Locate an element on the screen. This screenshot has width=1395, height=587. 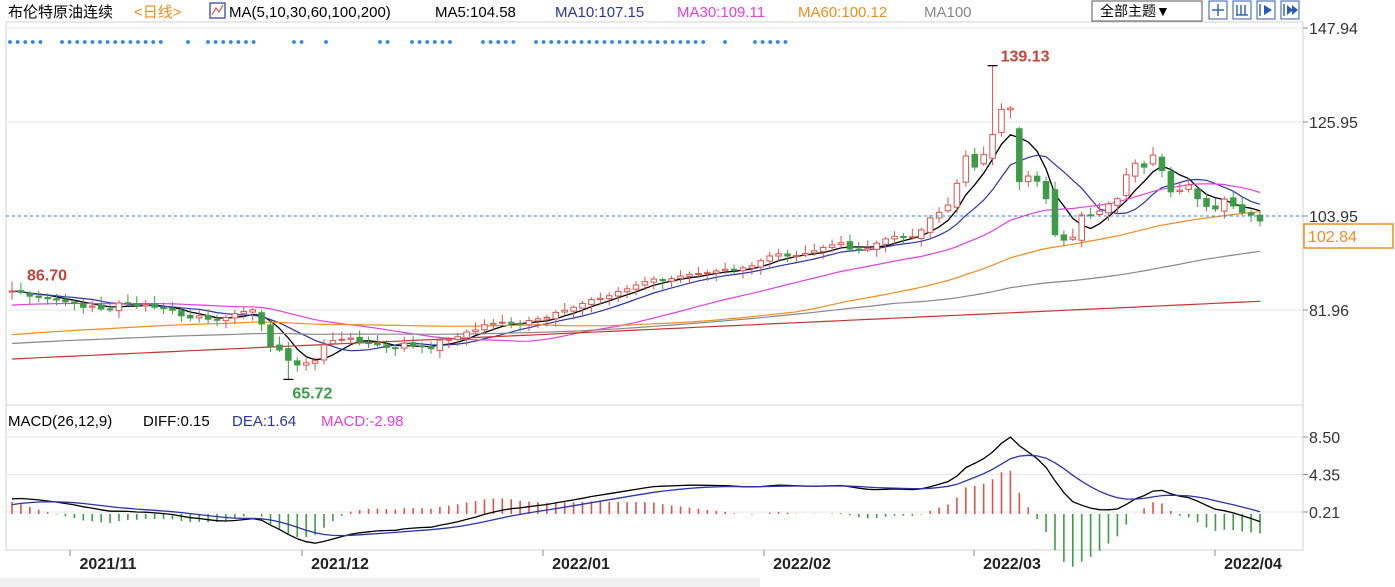
theme-button: 全部主题▼ is located at coordinates (1147, 11).